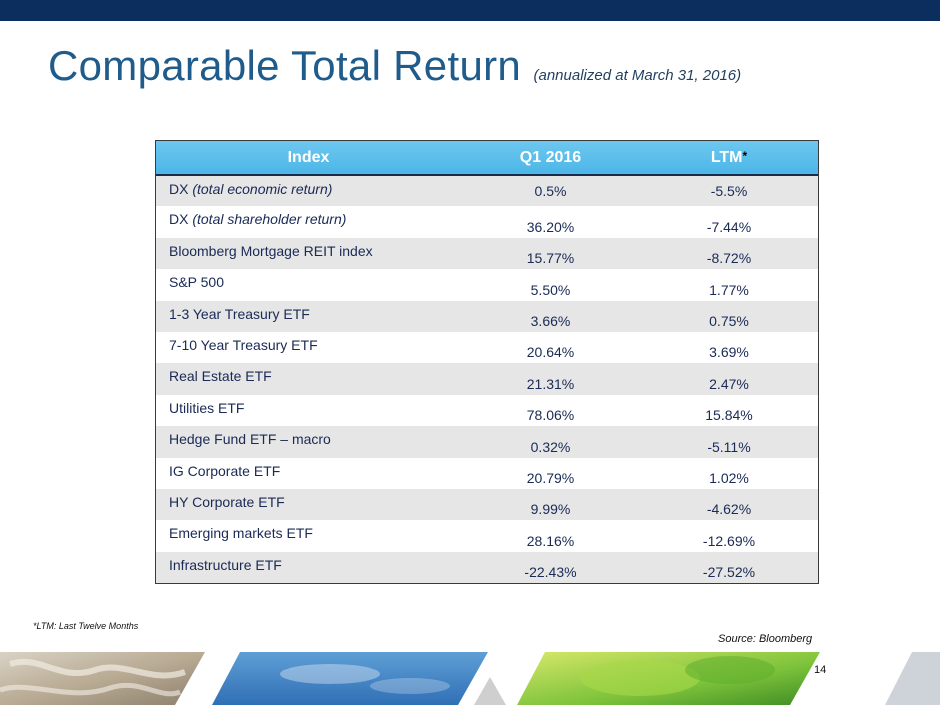 The image size is (940, 705). I want to click on table-row: Real Estate ETF 21.31% 2.47%, so click(487, 379).